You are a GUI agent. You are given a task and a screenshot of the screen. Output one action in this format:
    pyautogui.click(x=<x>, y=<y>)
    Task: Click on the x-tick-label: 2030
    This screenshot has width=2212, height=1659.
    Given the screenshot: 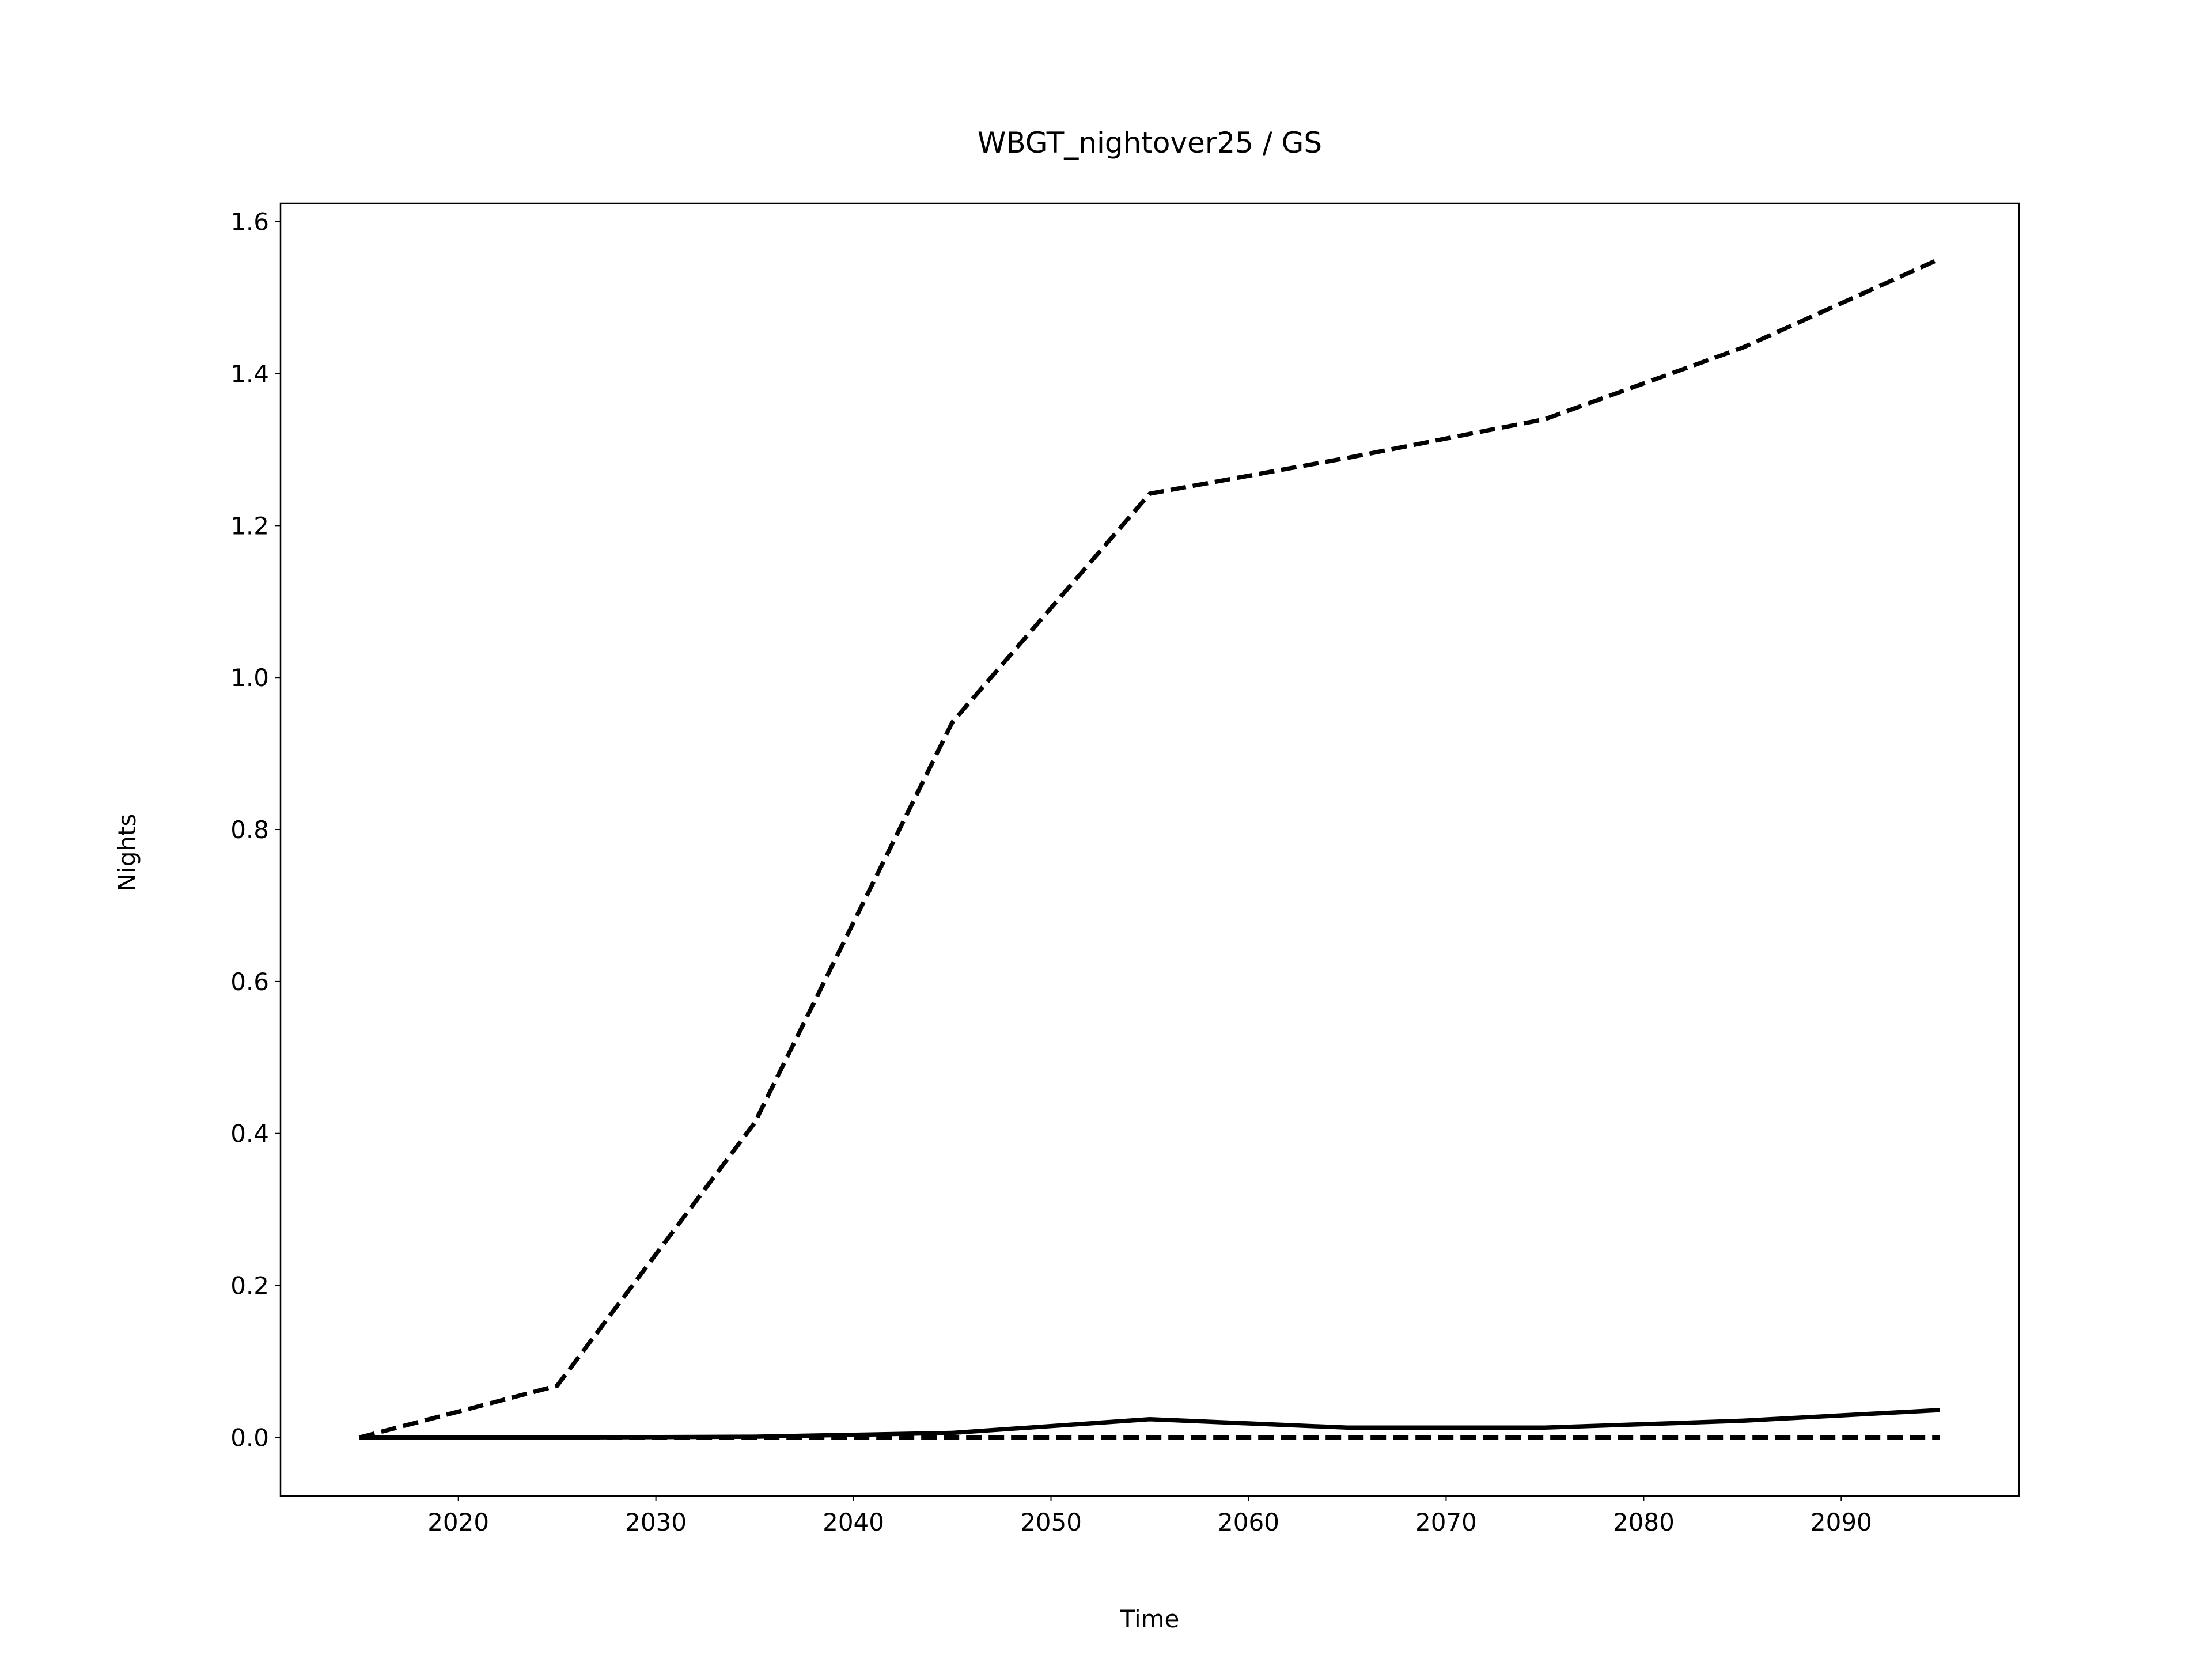 What is the action you would take?
    pyautogui.click(x=656, y=1522)
    